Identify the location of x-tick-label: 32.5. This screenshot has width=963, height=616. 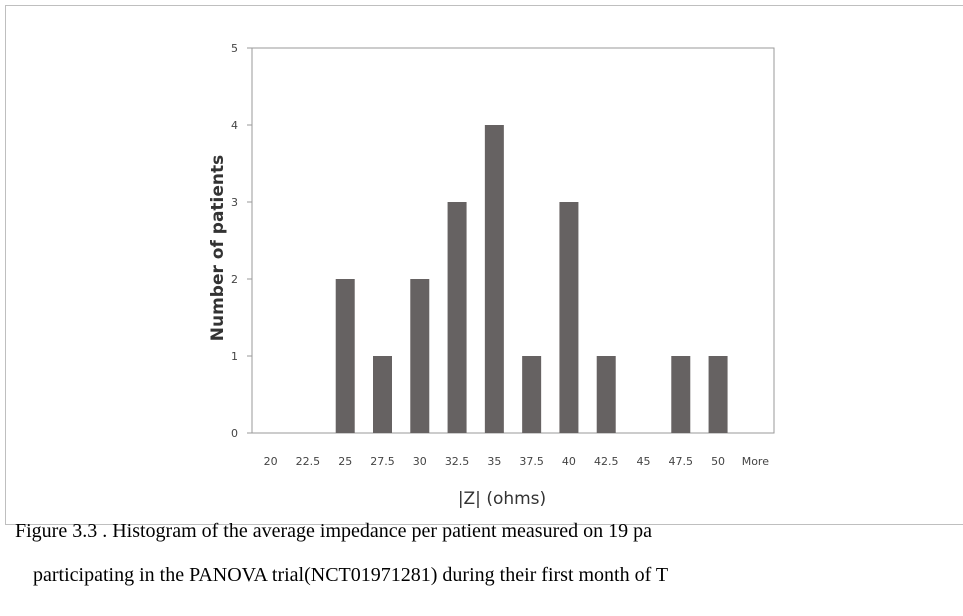
(457, 461).